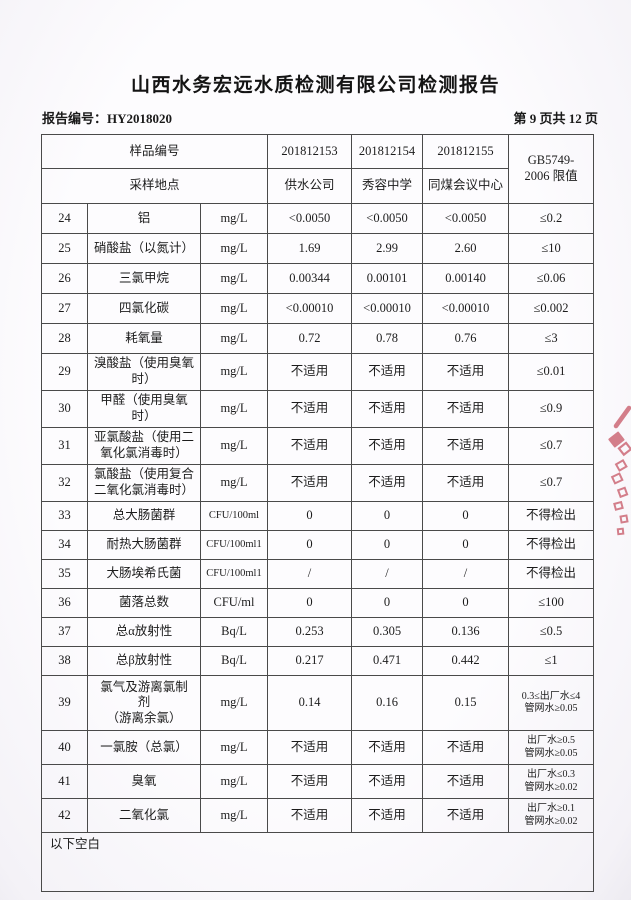 The image size is (631, 900). What do you see at coordinates (315, 85) in the screenshot?
I see `report-title: 山西水务宏远水质检测有限公司检测报告` at bounding box center [315, 85].